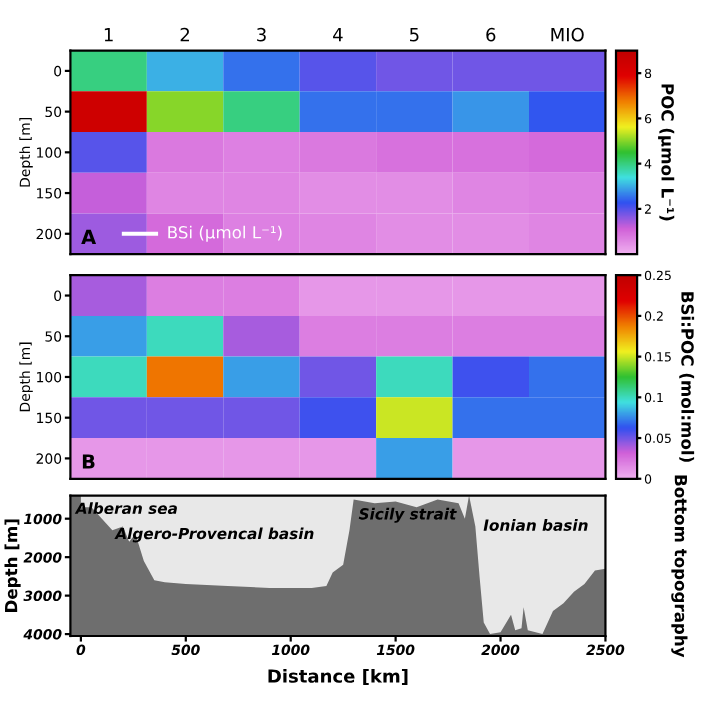 This screenshot has height=702, width=704. I want to click on y-axis-title: Depth [m], so click(12, 565).